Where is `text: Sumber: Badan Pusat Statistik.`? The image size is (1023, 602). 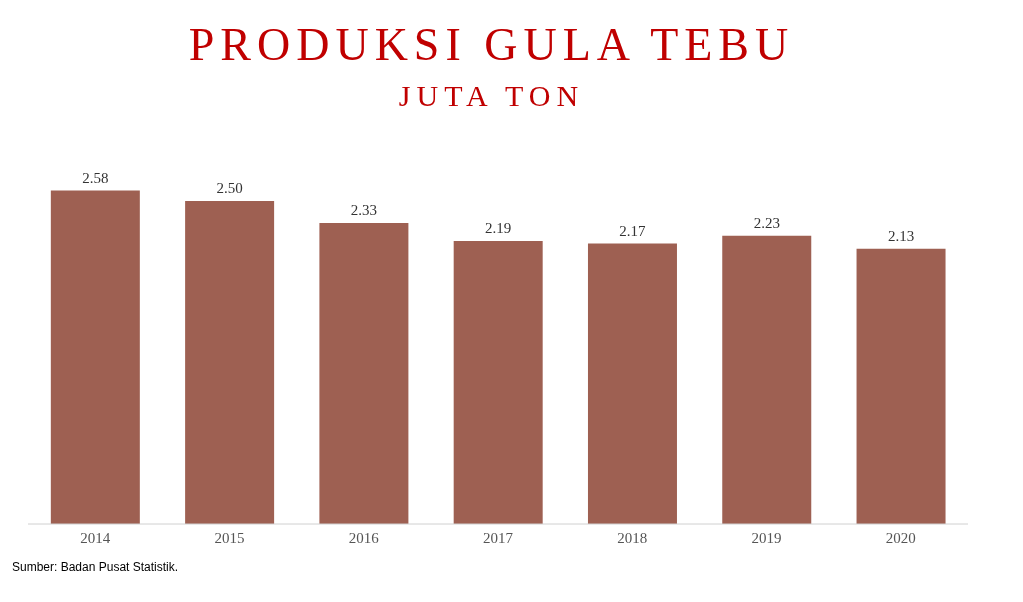
text: Sumber: Badan Pusat Statistik. is located at coordinates (96, 567).